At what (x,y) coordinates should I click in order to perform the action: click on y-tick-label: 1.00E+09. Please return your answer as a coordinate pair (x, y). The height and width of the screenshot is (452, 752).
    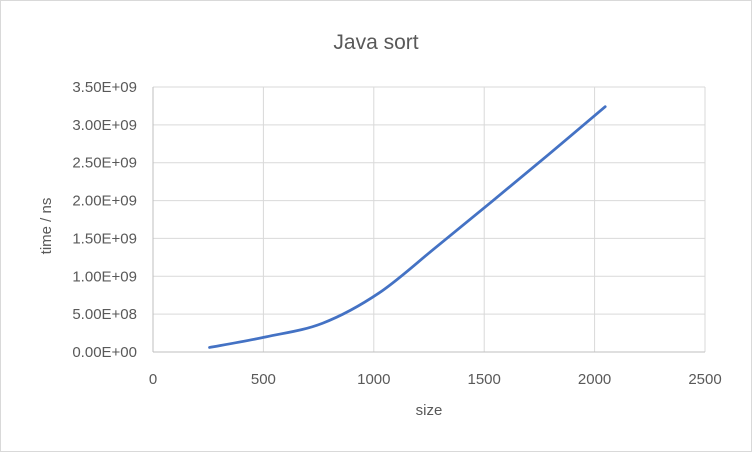
    Looking at the image, I should click on (104, 276).